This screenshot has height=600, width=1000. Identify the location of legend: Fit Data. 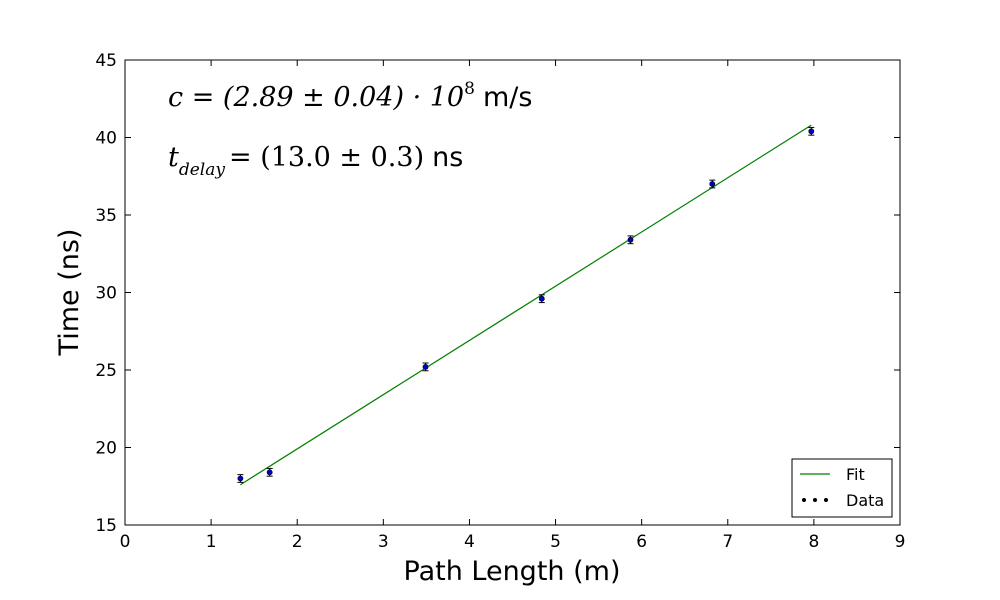
(842, 488).